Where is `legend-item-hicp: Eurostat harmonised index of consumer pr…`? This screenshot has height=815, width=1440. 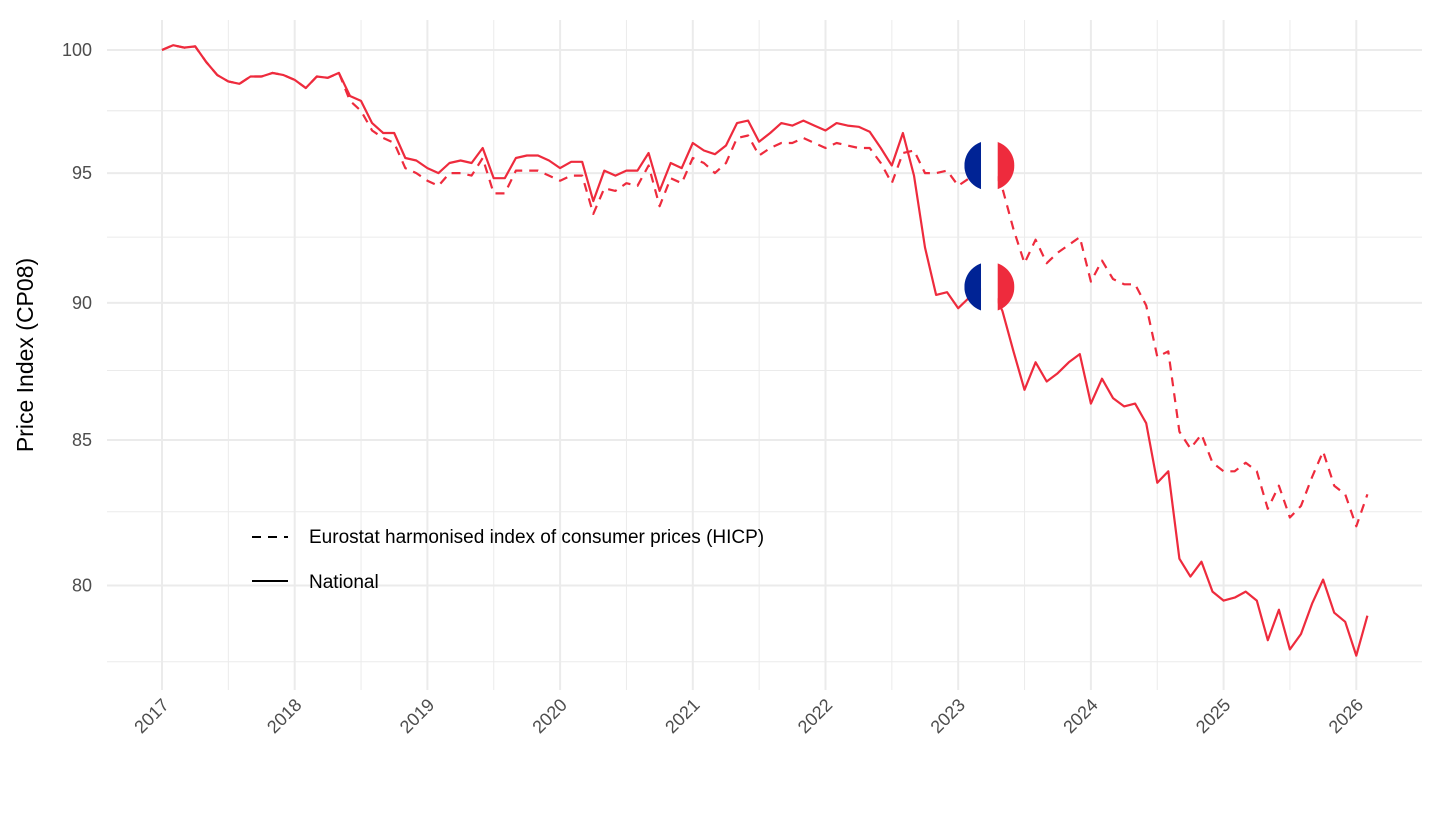
legend-item-hicp: Eurostat harmonised index of consumer pr… is located at coordinates (508, 537).